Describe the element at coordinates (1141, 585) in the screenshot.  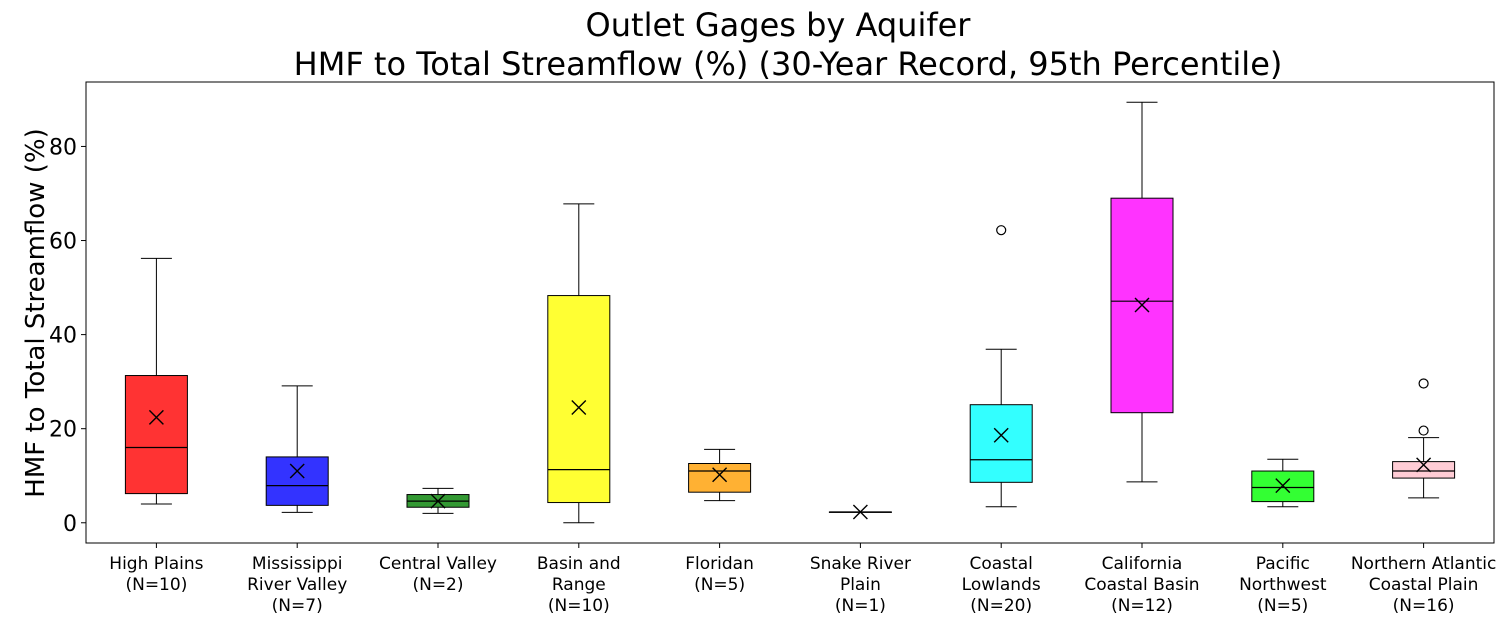
I see `x-tick-label-7-line-1: Coastal Basin` at that location.